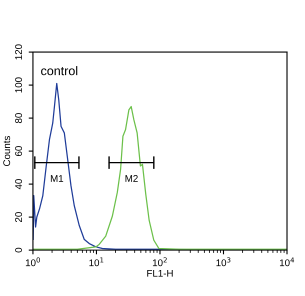  What do you see at coordinates (132, 178) in the screenshot?
I see `annotation: M2` at bounding box center [132, 178].